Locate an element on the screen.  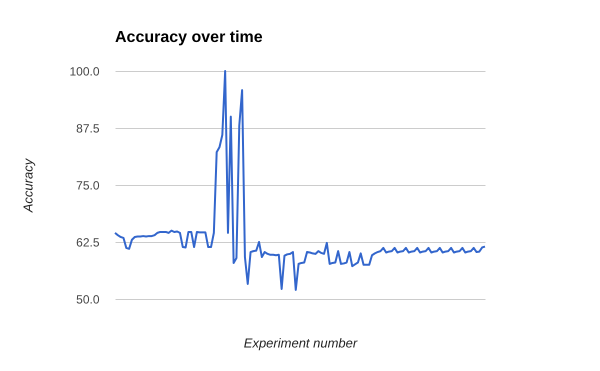
y-tick-label: 87.5 is located at coordinates (88, 129).